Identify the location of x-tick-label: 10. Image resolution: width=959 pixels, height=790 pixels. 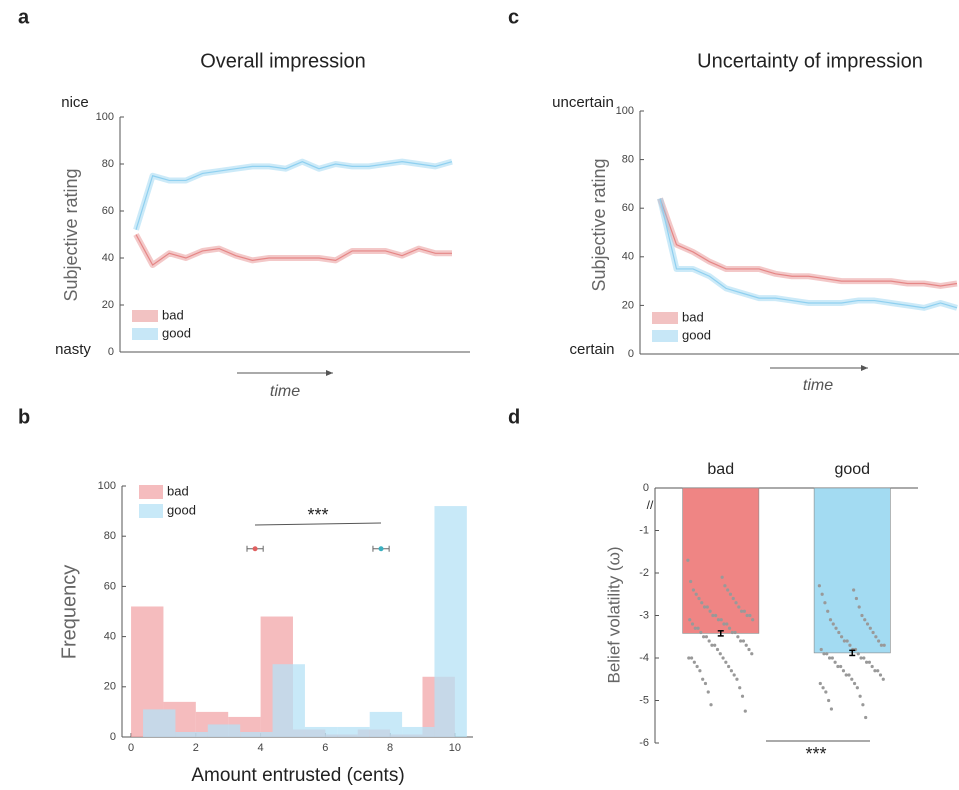
(455, 748).